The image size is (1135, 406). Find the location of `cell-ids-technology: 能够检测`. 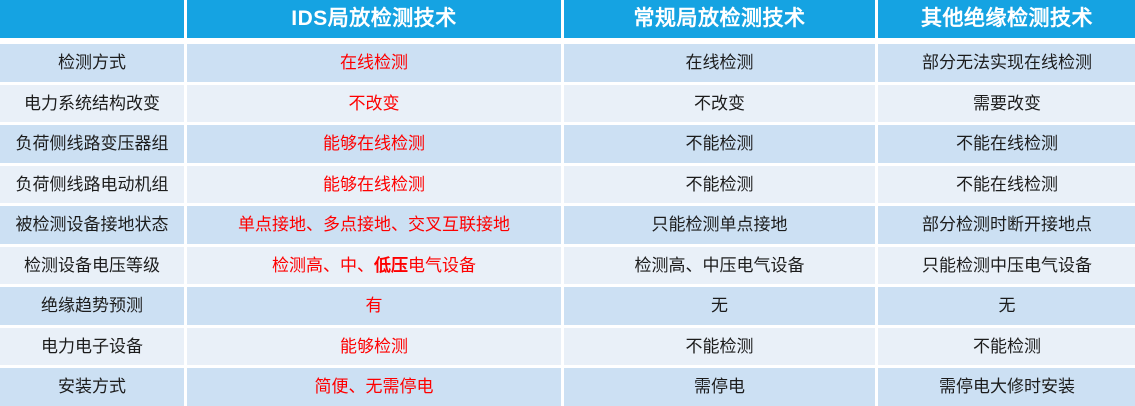

cell-ids-technology: 能够检测 is located at coordinates (374, 346).